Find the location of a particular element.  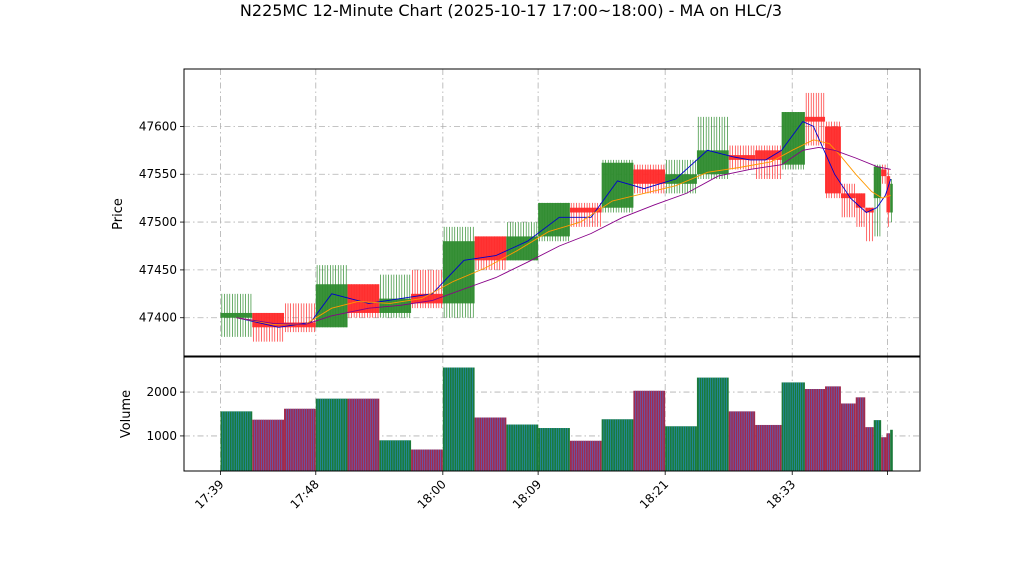

x-tick-label: 18:09 is located at coordinates (527, 494).